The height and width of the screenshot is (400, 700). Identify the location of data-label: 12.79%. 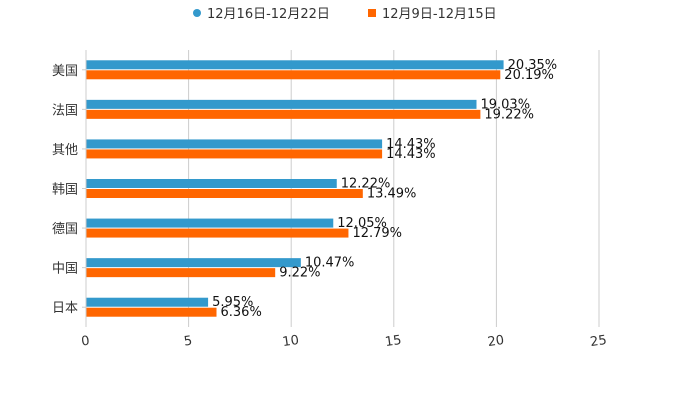
(377, 233).